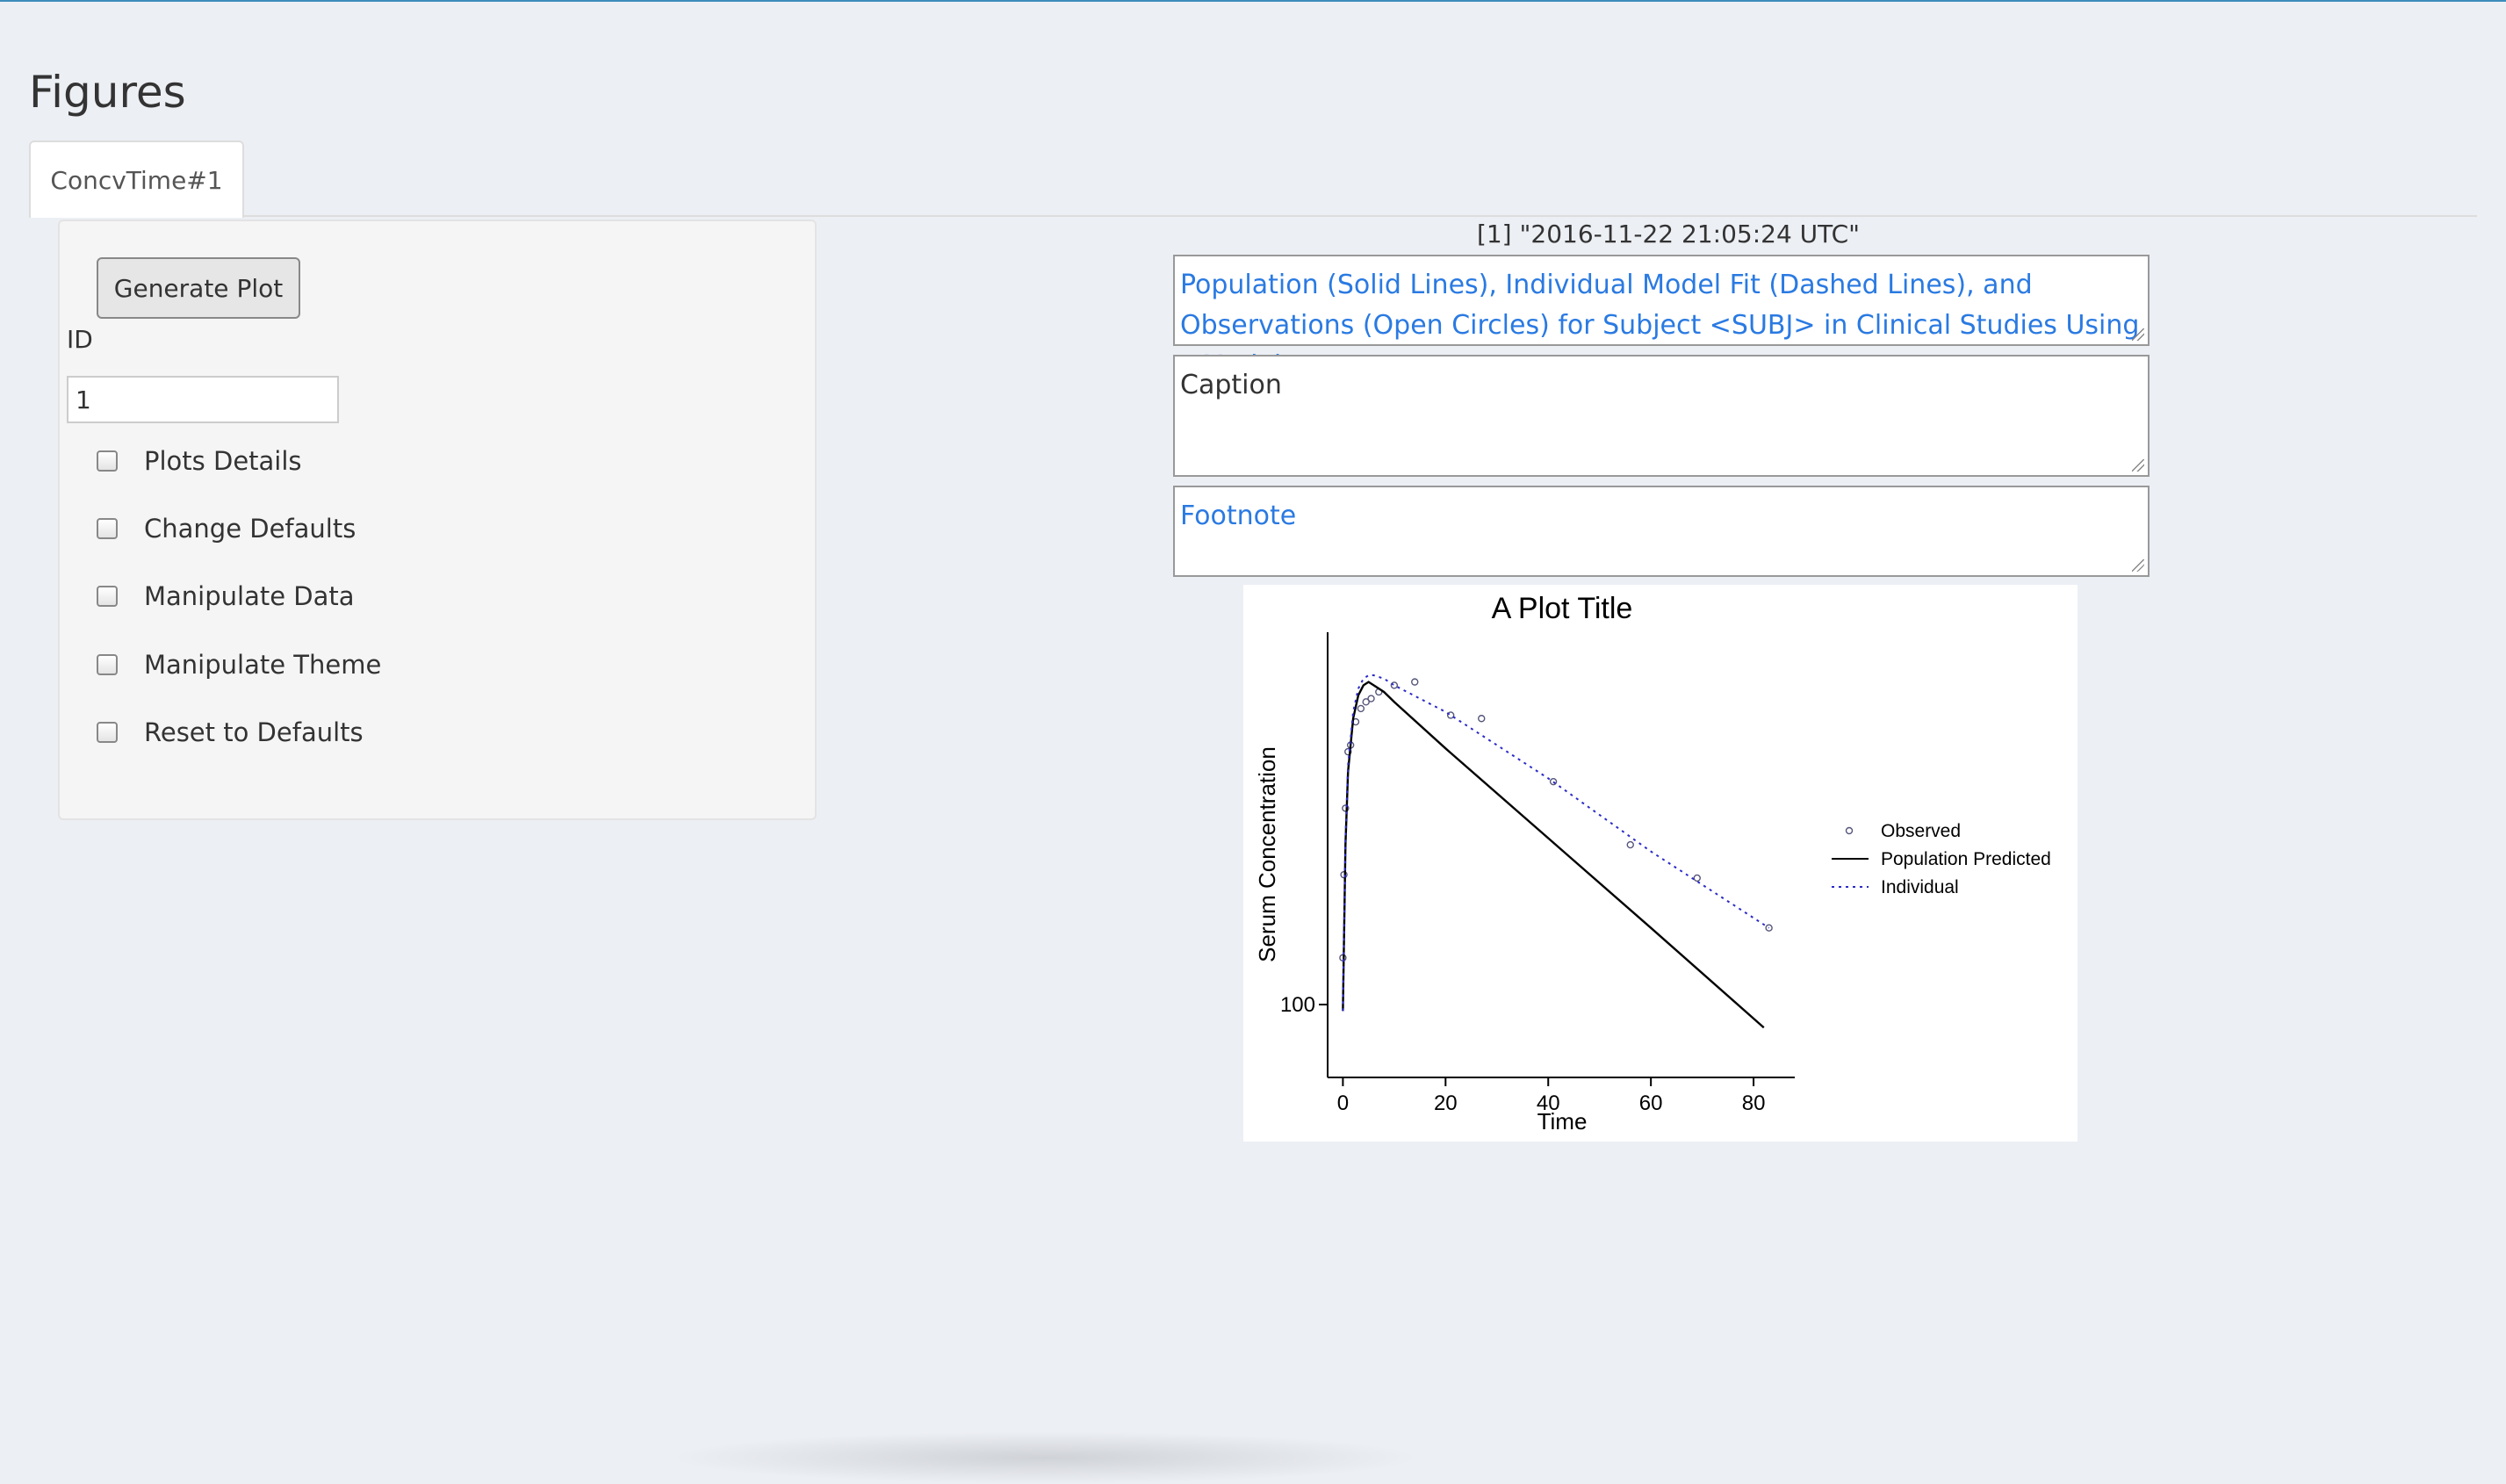 The image size is (2506, 1484). What do you see at coordinates (254, 732) in the screenshot?
I see `checkbox-label: Reset to Defaults` at bounding box center [254, 732].